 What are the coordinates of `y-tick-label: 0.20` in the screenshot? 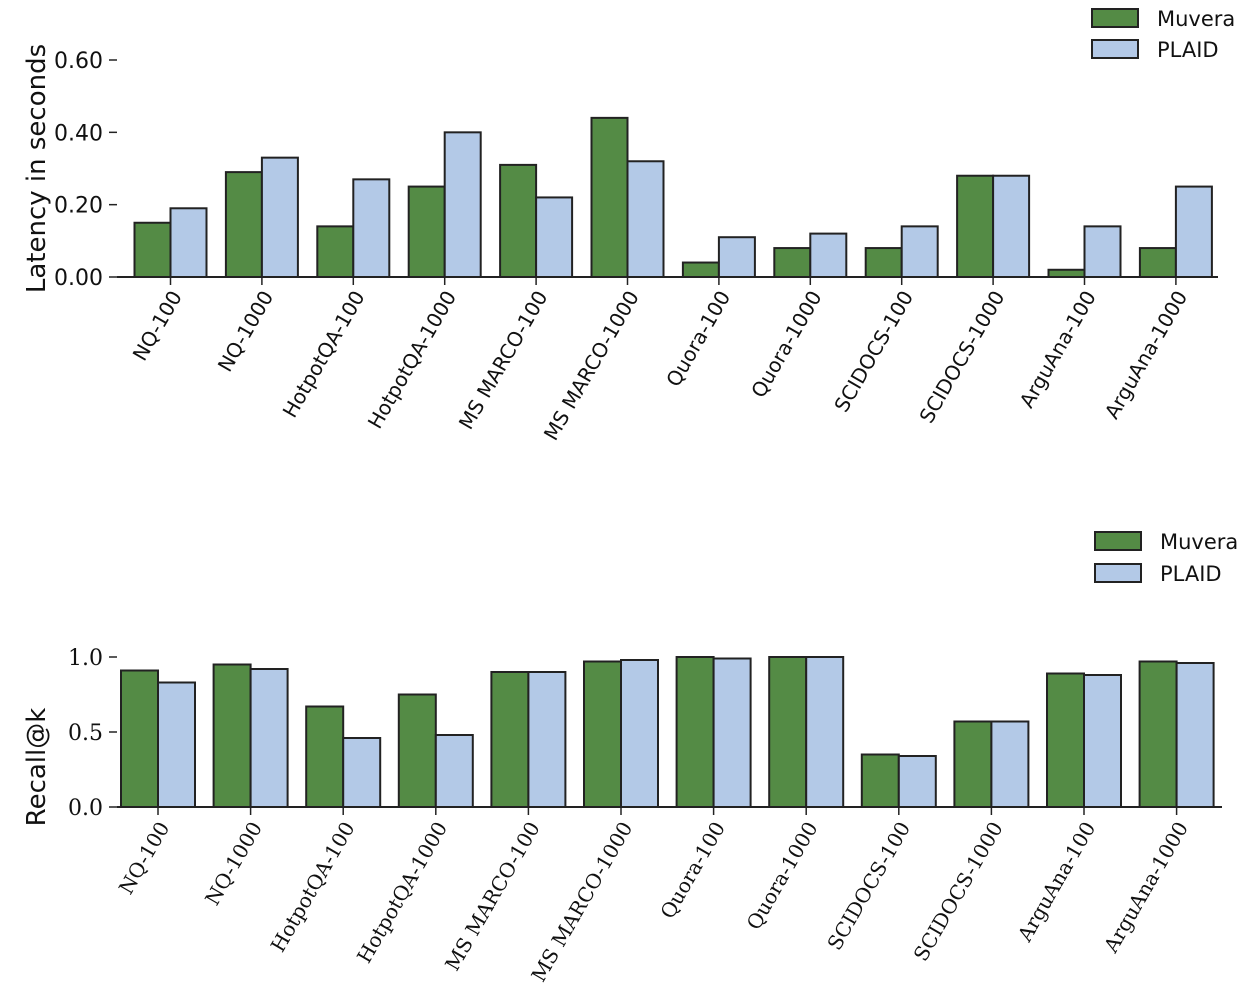 It's located at (78, 206).